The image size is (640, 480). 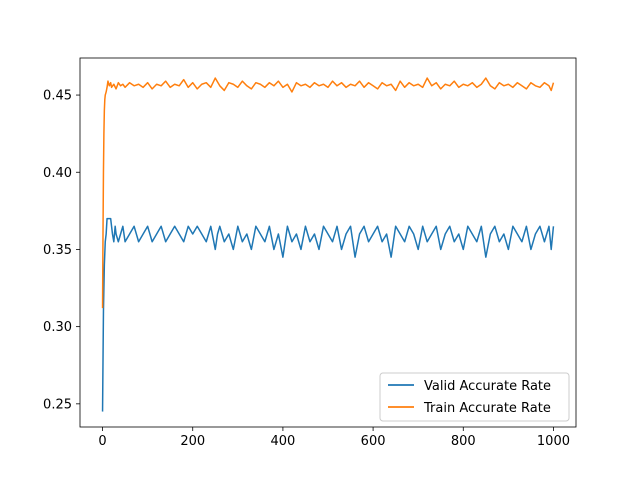 What do you see at coordinates (57, 250) in the screenshot?
I see `y-tick-label: 0.35` at bounding box center [57, 250].